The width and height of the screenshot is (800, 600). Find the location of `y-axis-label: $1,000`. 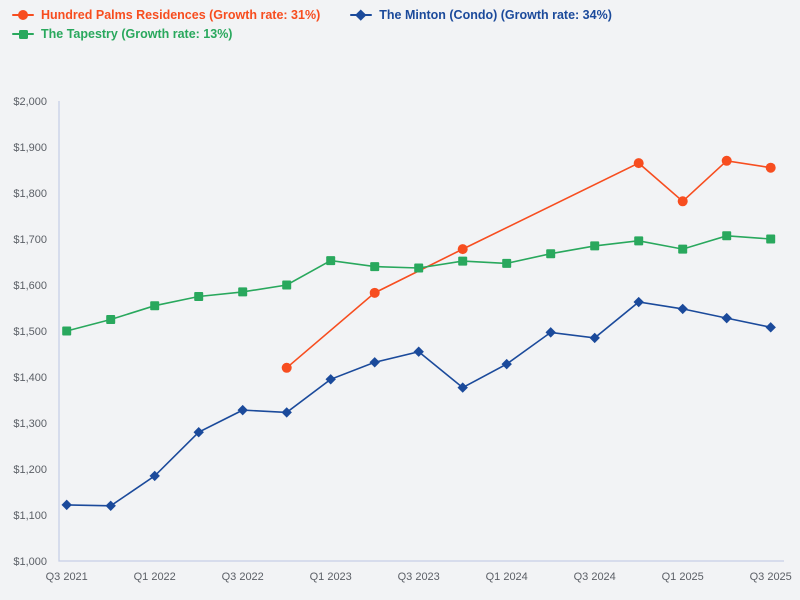

y-axis-label: $1,000 is located at coordinates (30, 562).